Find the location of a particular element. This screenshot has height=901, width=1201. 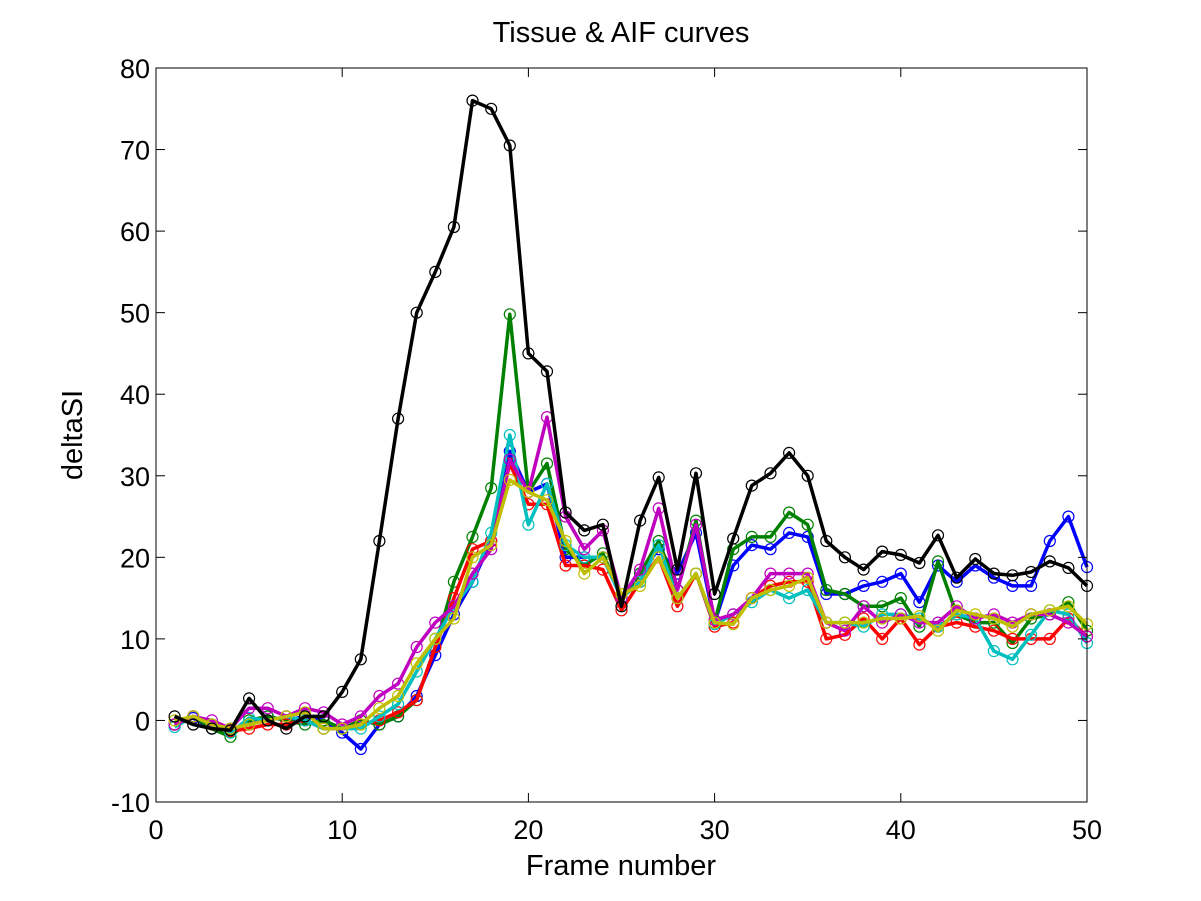

y-tick-label: 40 is located at coordinates (135, 395).